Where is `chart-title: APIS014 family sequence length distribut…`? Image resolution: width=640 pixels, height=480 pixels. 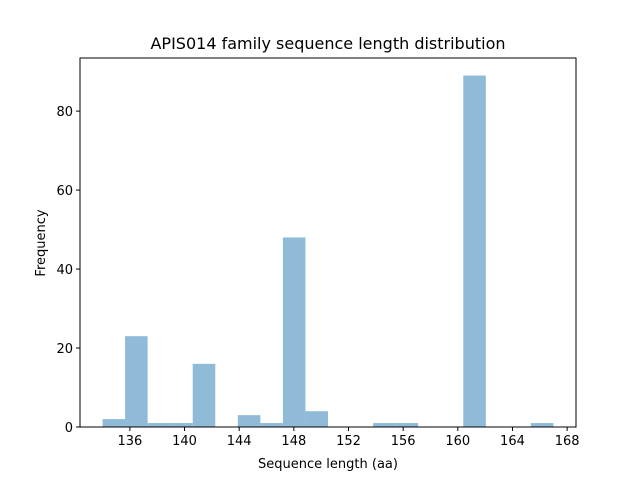
chart-title: APIS014 family sequence length distribut… is located at coordinates (327, 43).